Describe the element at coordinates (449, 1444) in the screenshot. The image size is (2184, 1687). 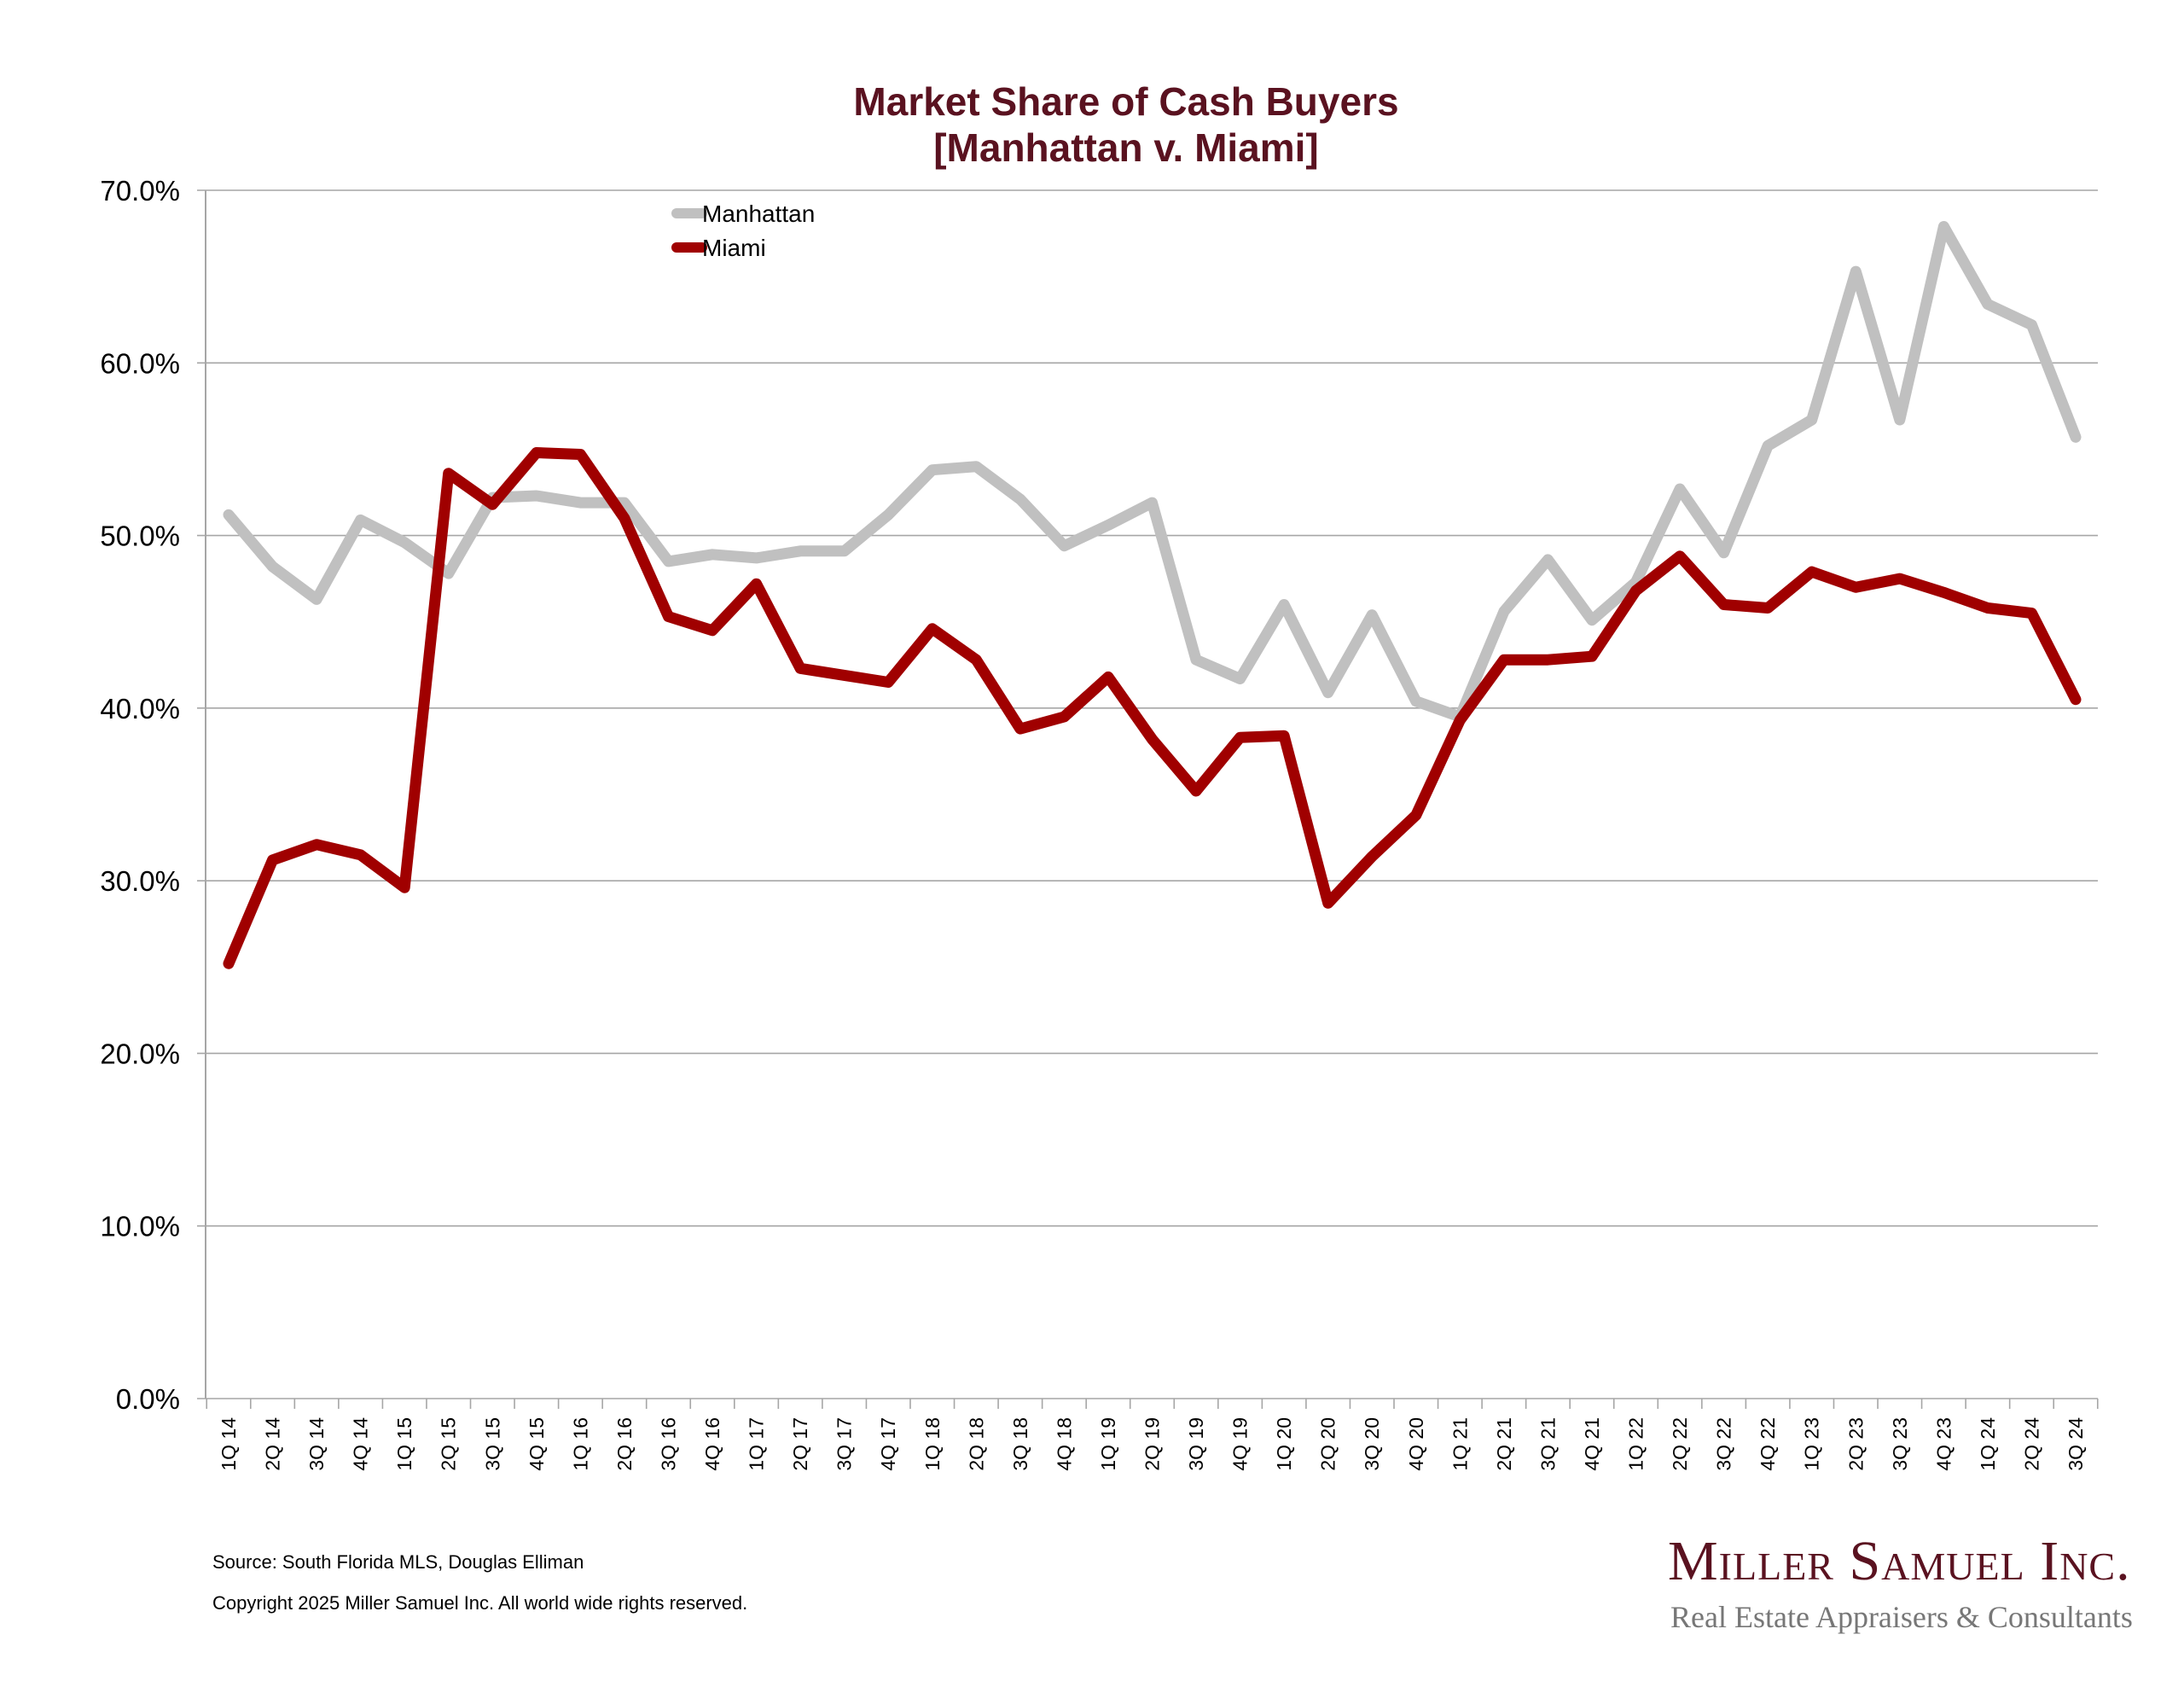
I see `x-tick-label: 2Q 15` at that location.